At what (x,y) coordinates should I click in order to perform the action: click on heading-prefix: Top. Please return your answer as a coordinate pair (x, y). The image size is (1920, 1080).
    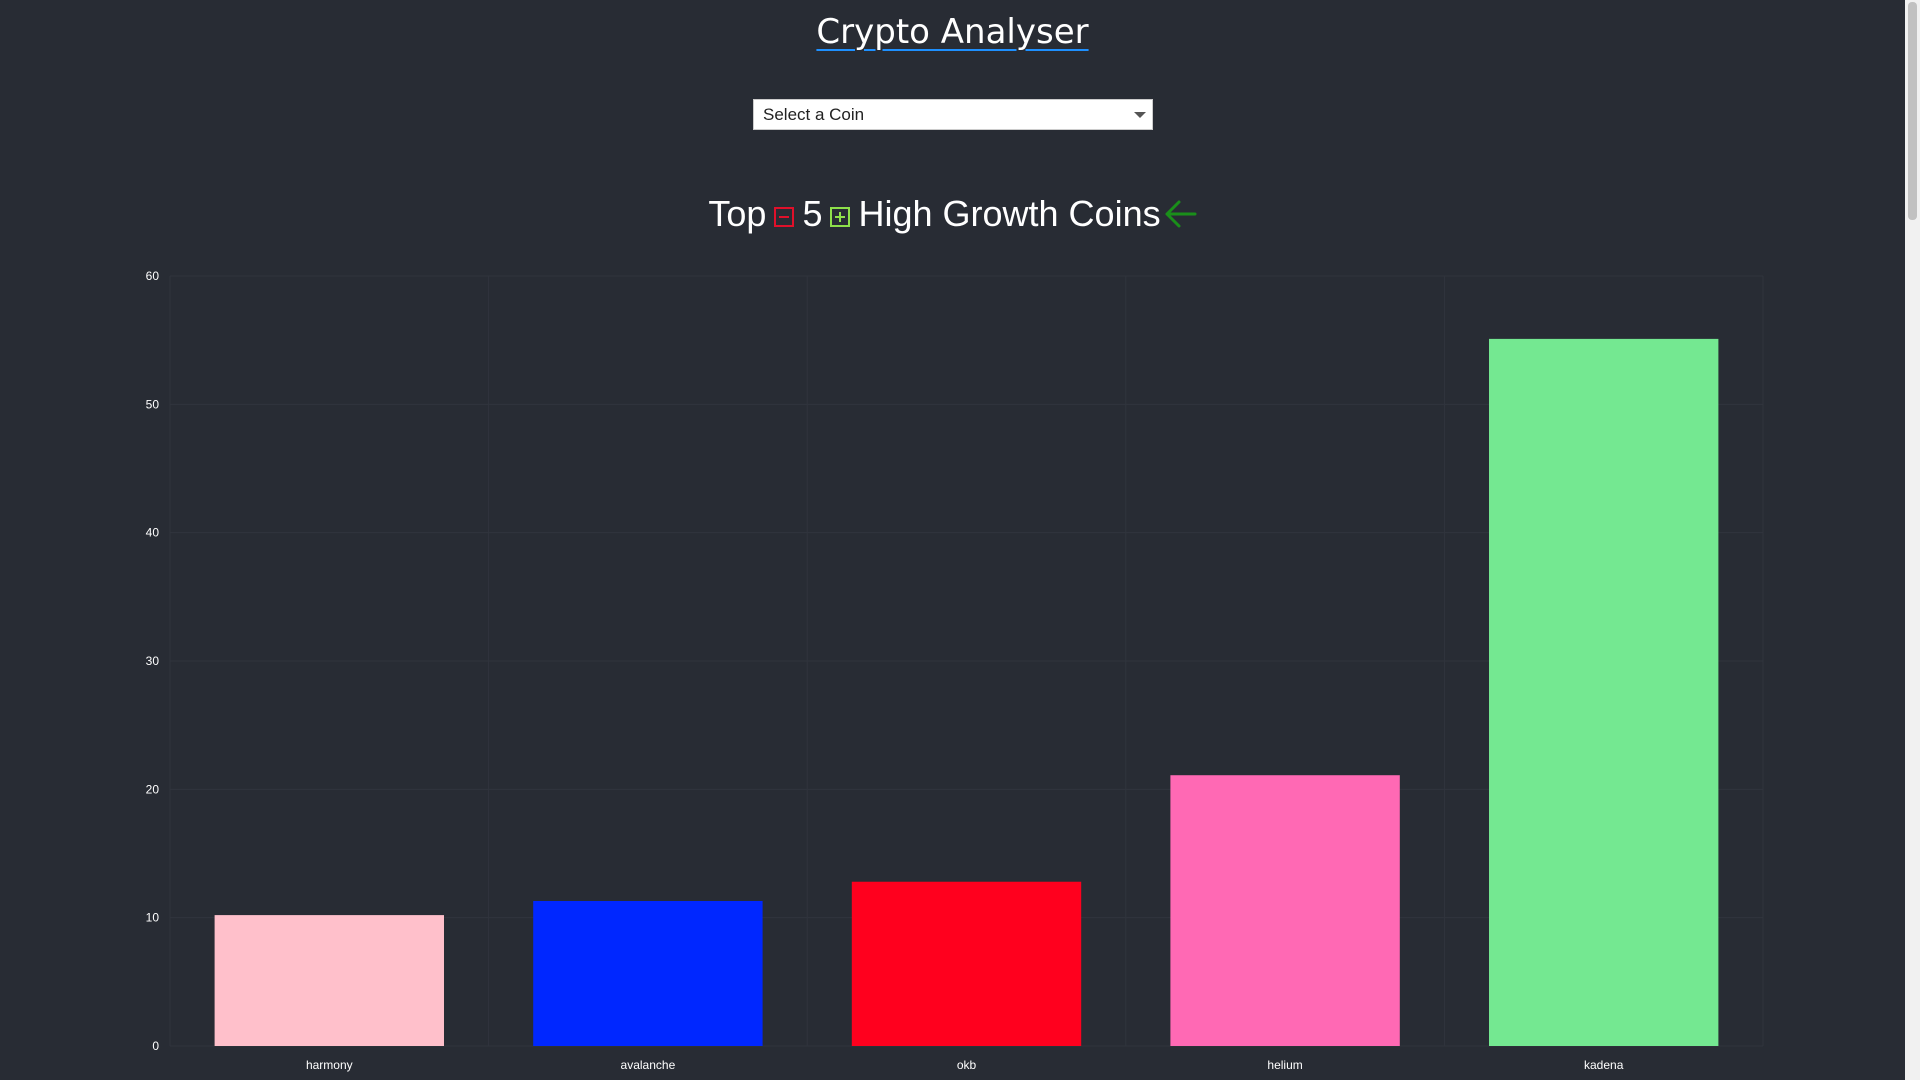
    Looking at the image, I should click on (737, 214).